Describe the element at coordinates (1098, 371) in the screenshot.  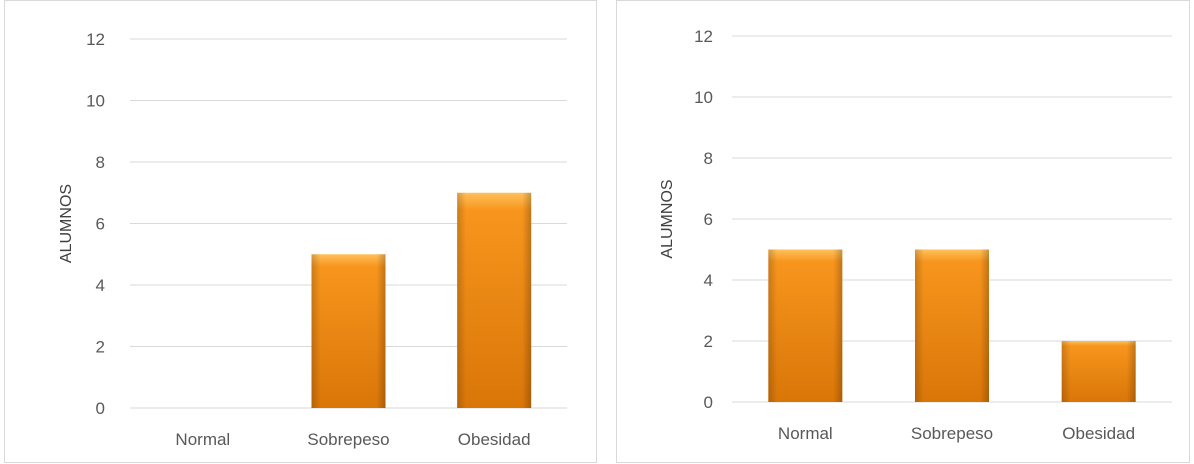
I see `right-bar-obesidad` at that location.